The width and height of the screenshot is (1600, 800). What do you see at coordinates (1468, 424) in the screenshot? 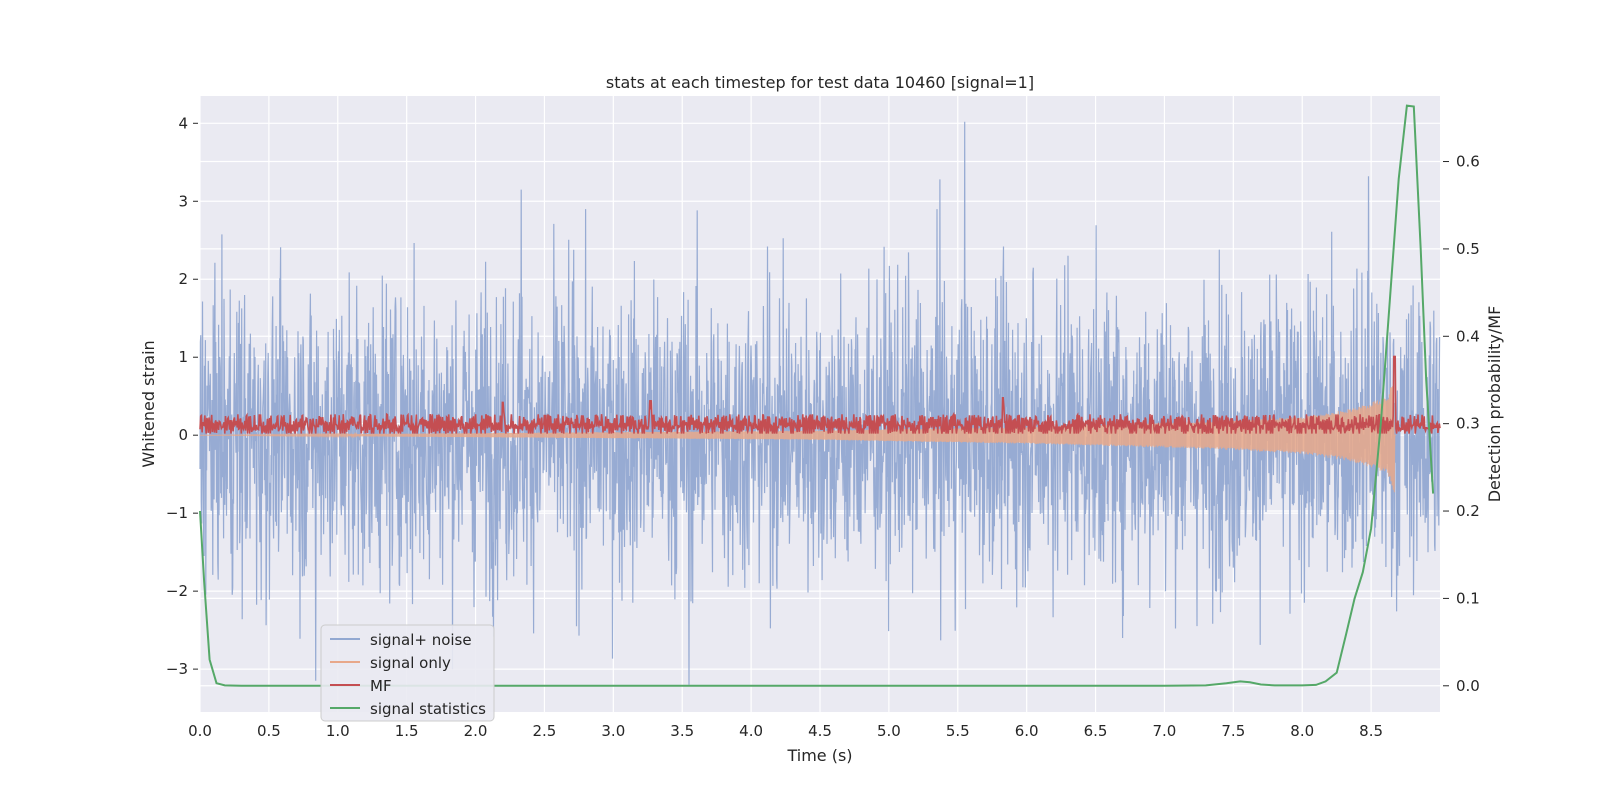
I see `y2-tick-label: 0.3` at bounding box center [1468, 424].